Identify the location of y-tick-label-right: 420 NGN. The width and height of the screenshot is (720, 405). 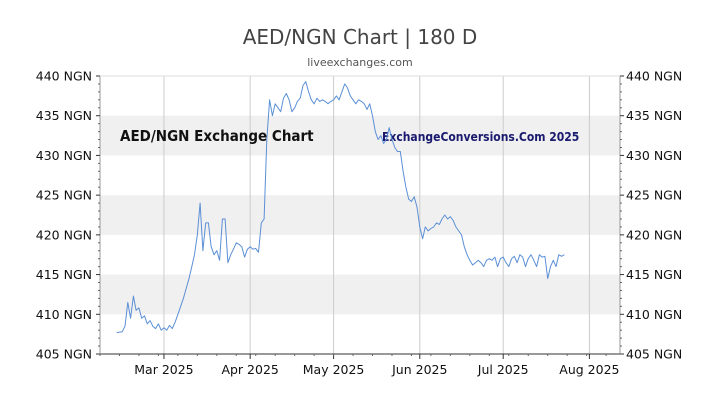
(654, 234).